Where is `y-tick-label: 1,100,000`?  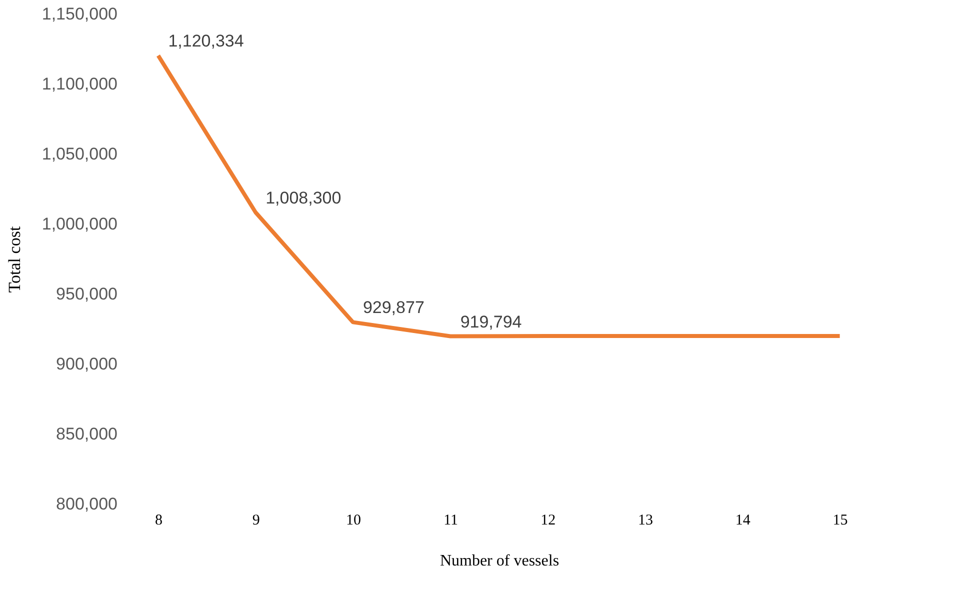
y-tick-label: 1,100,000 is located at coordinates (80, 84).